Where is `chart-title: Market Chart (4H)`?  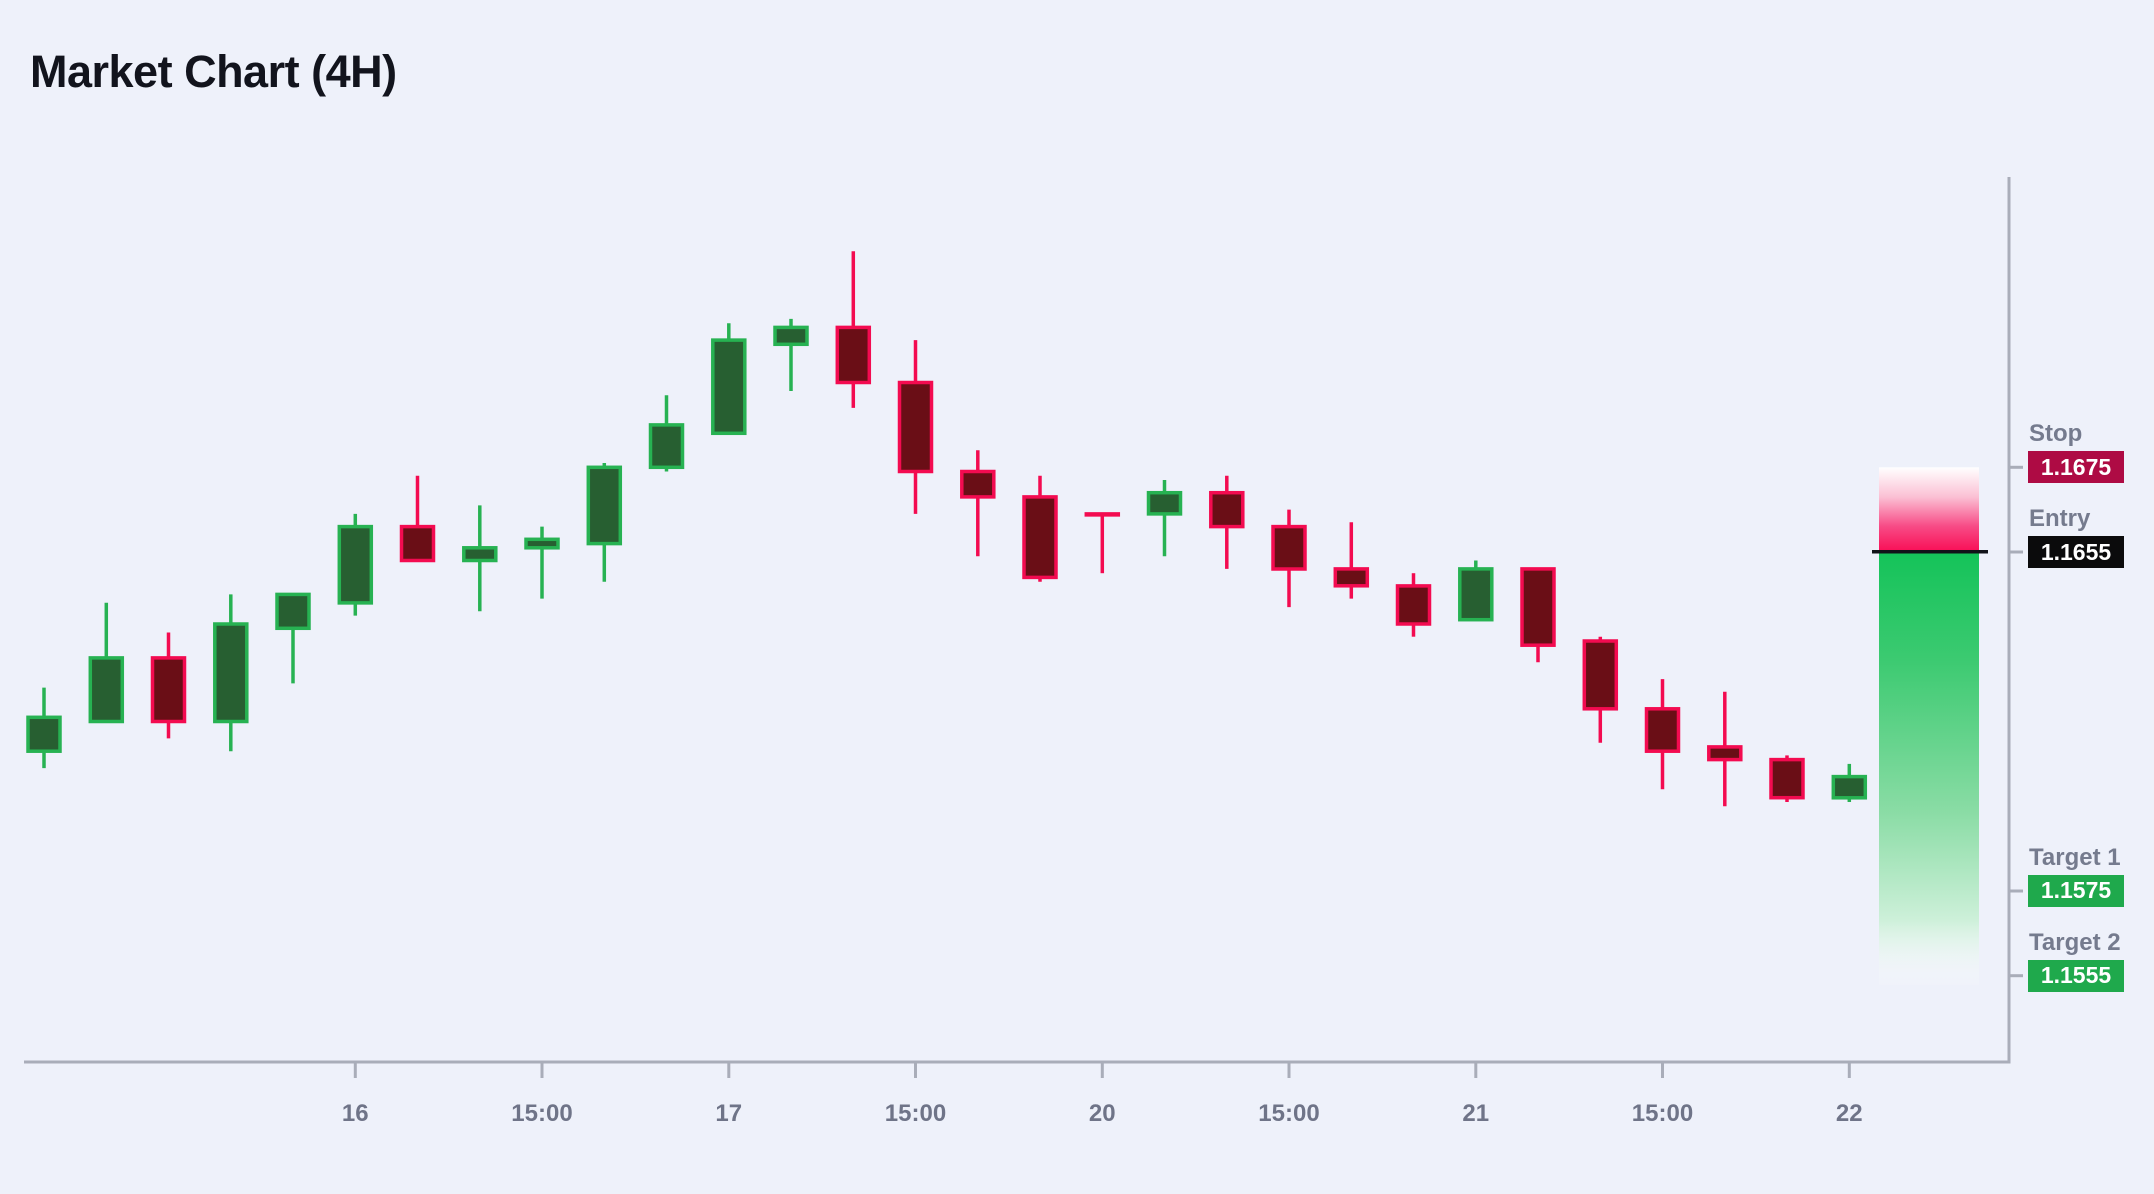
chart-title: Market Chart (4H) is located at coordinates (213, 72).